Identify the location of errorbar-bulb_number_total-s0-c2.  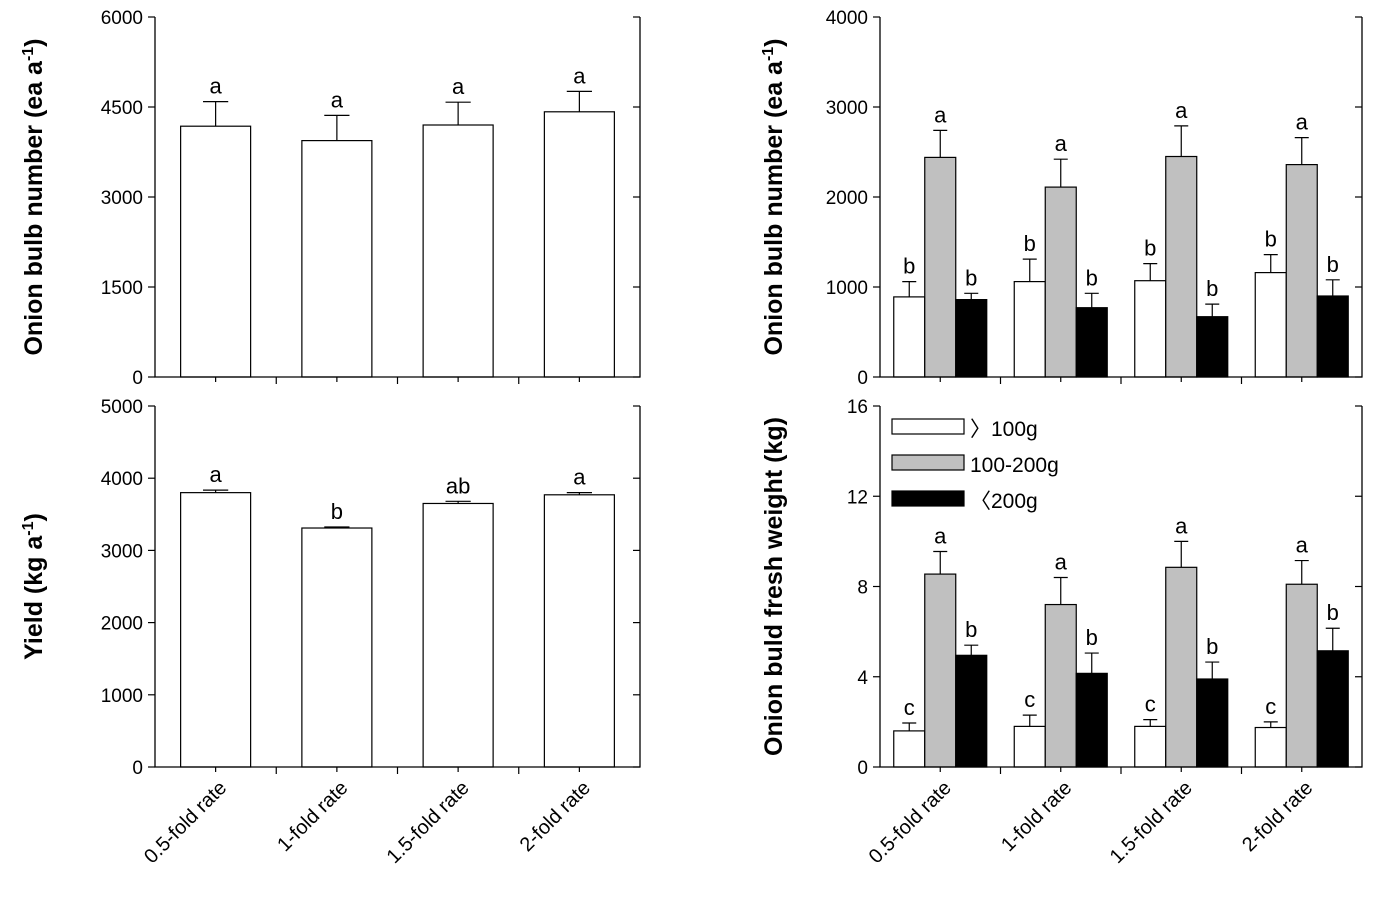
(458, 113).